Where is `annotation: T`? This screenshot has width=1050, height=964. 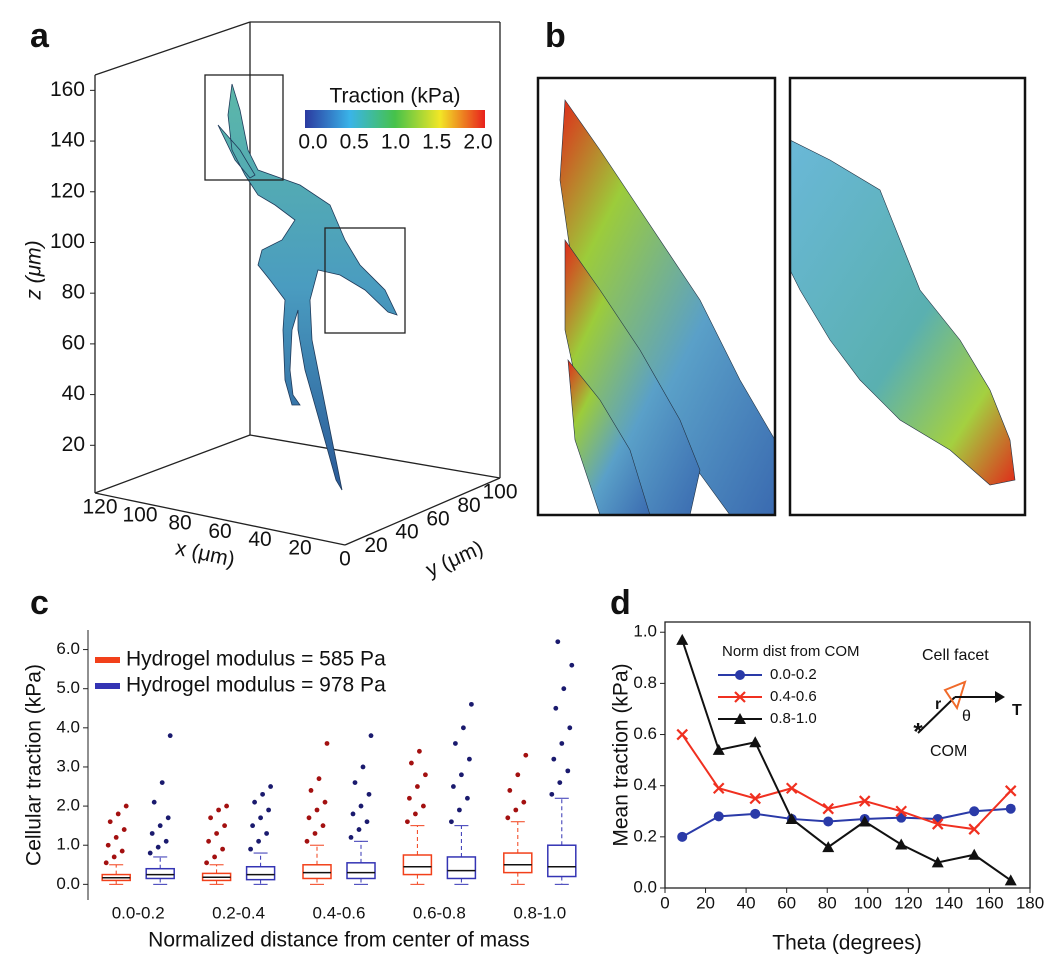 annotation: T is located at coordinates (1017, 710).